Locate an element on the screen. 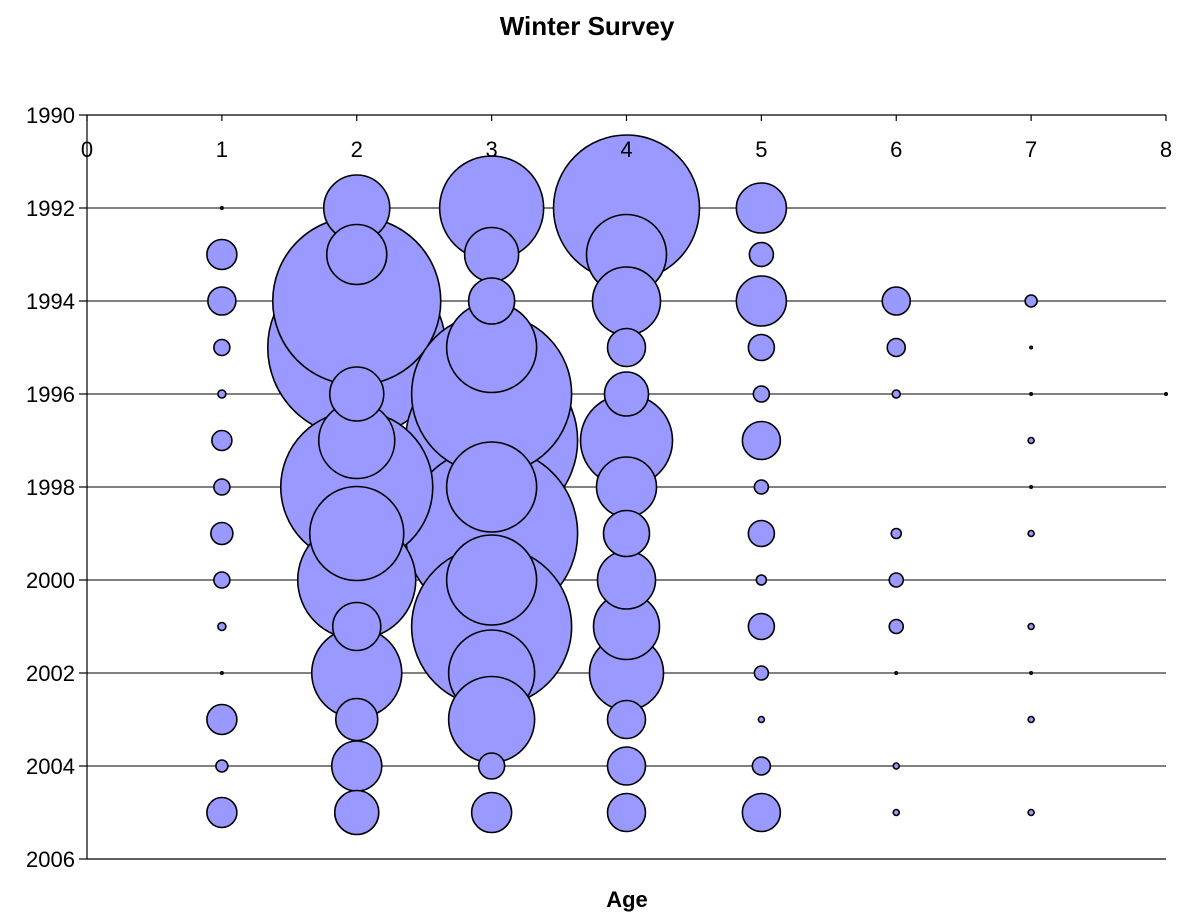 This screenshot has height=924, width=1182. x-axis-label: Age is located at coordinates (627, 899).